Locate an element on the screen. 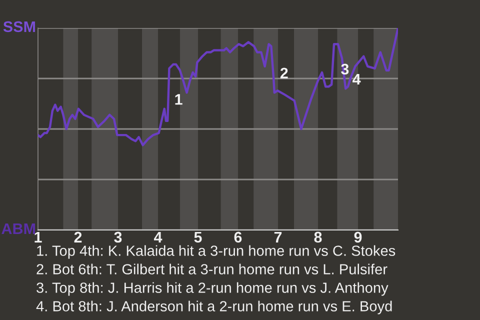  text: 3. Top 8th: J. Harris hit a 2-run home run vs J. Anthony is located at coordinates (212, 289).